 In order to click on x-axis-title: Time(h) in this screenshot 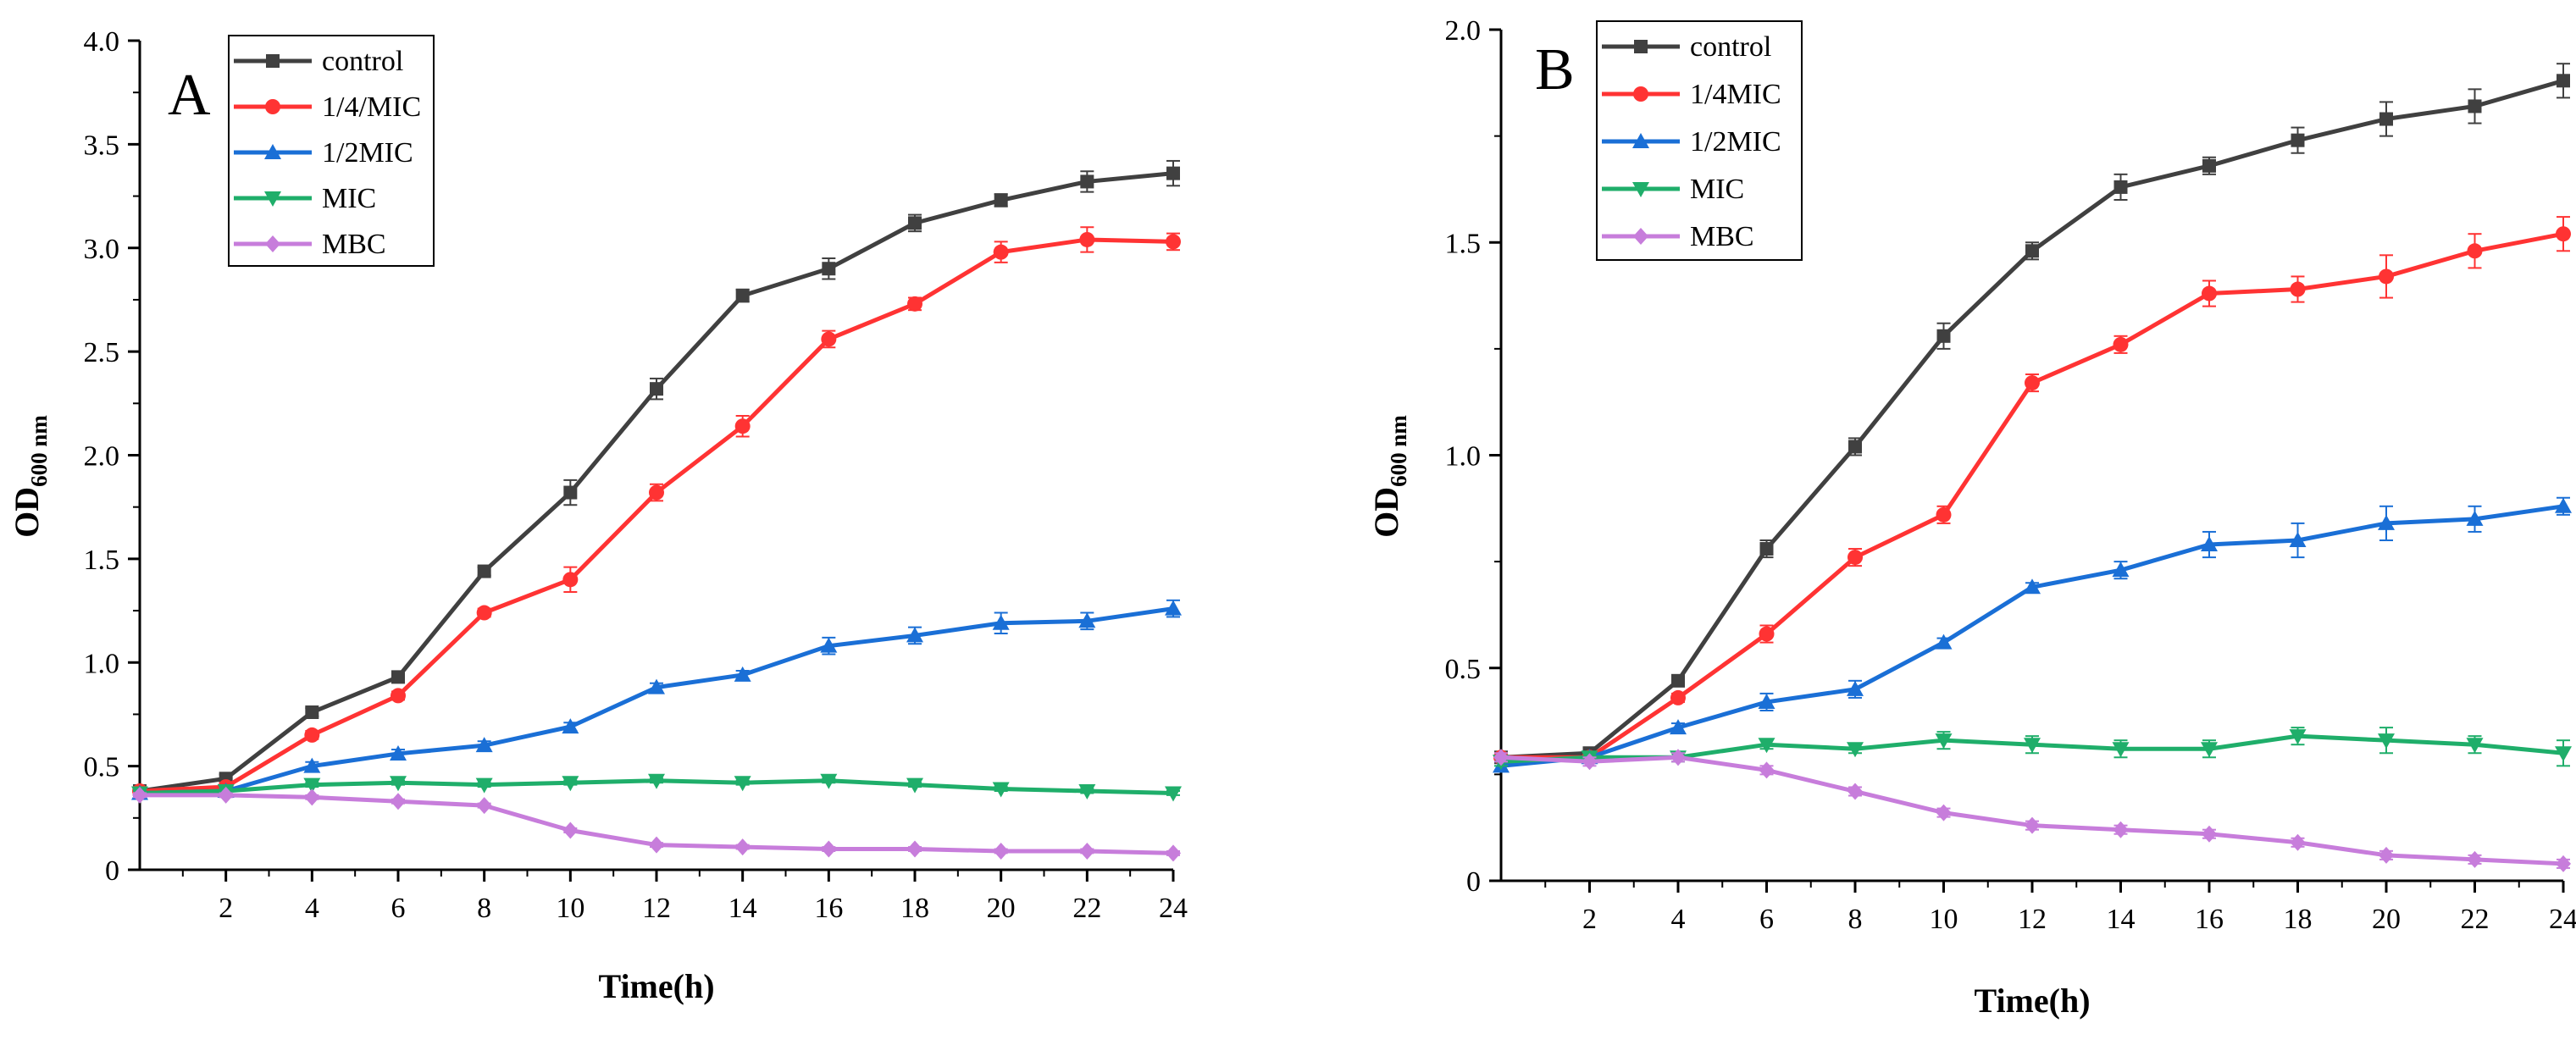, I will do `click(656, 986)`.